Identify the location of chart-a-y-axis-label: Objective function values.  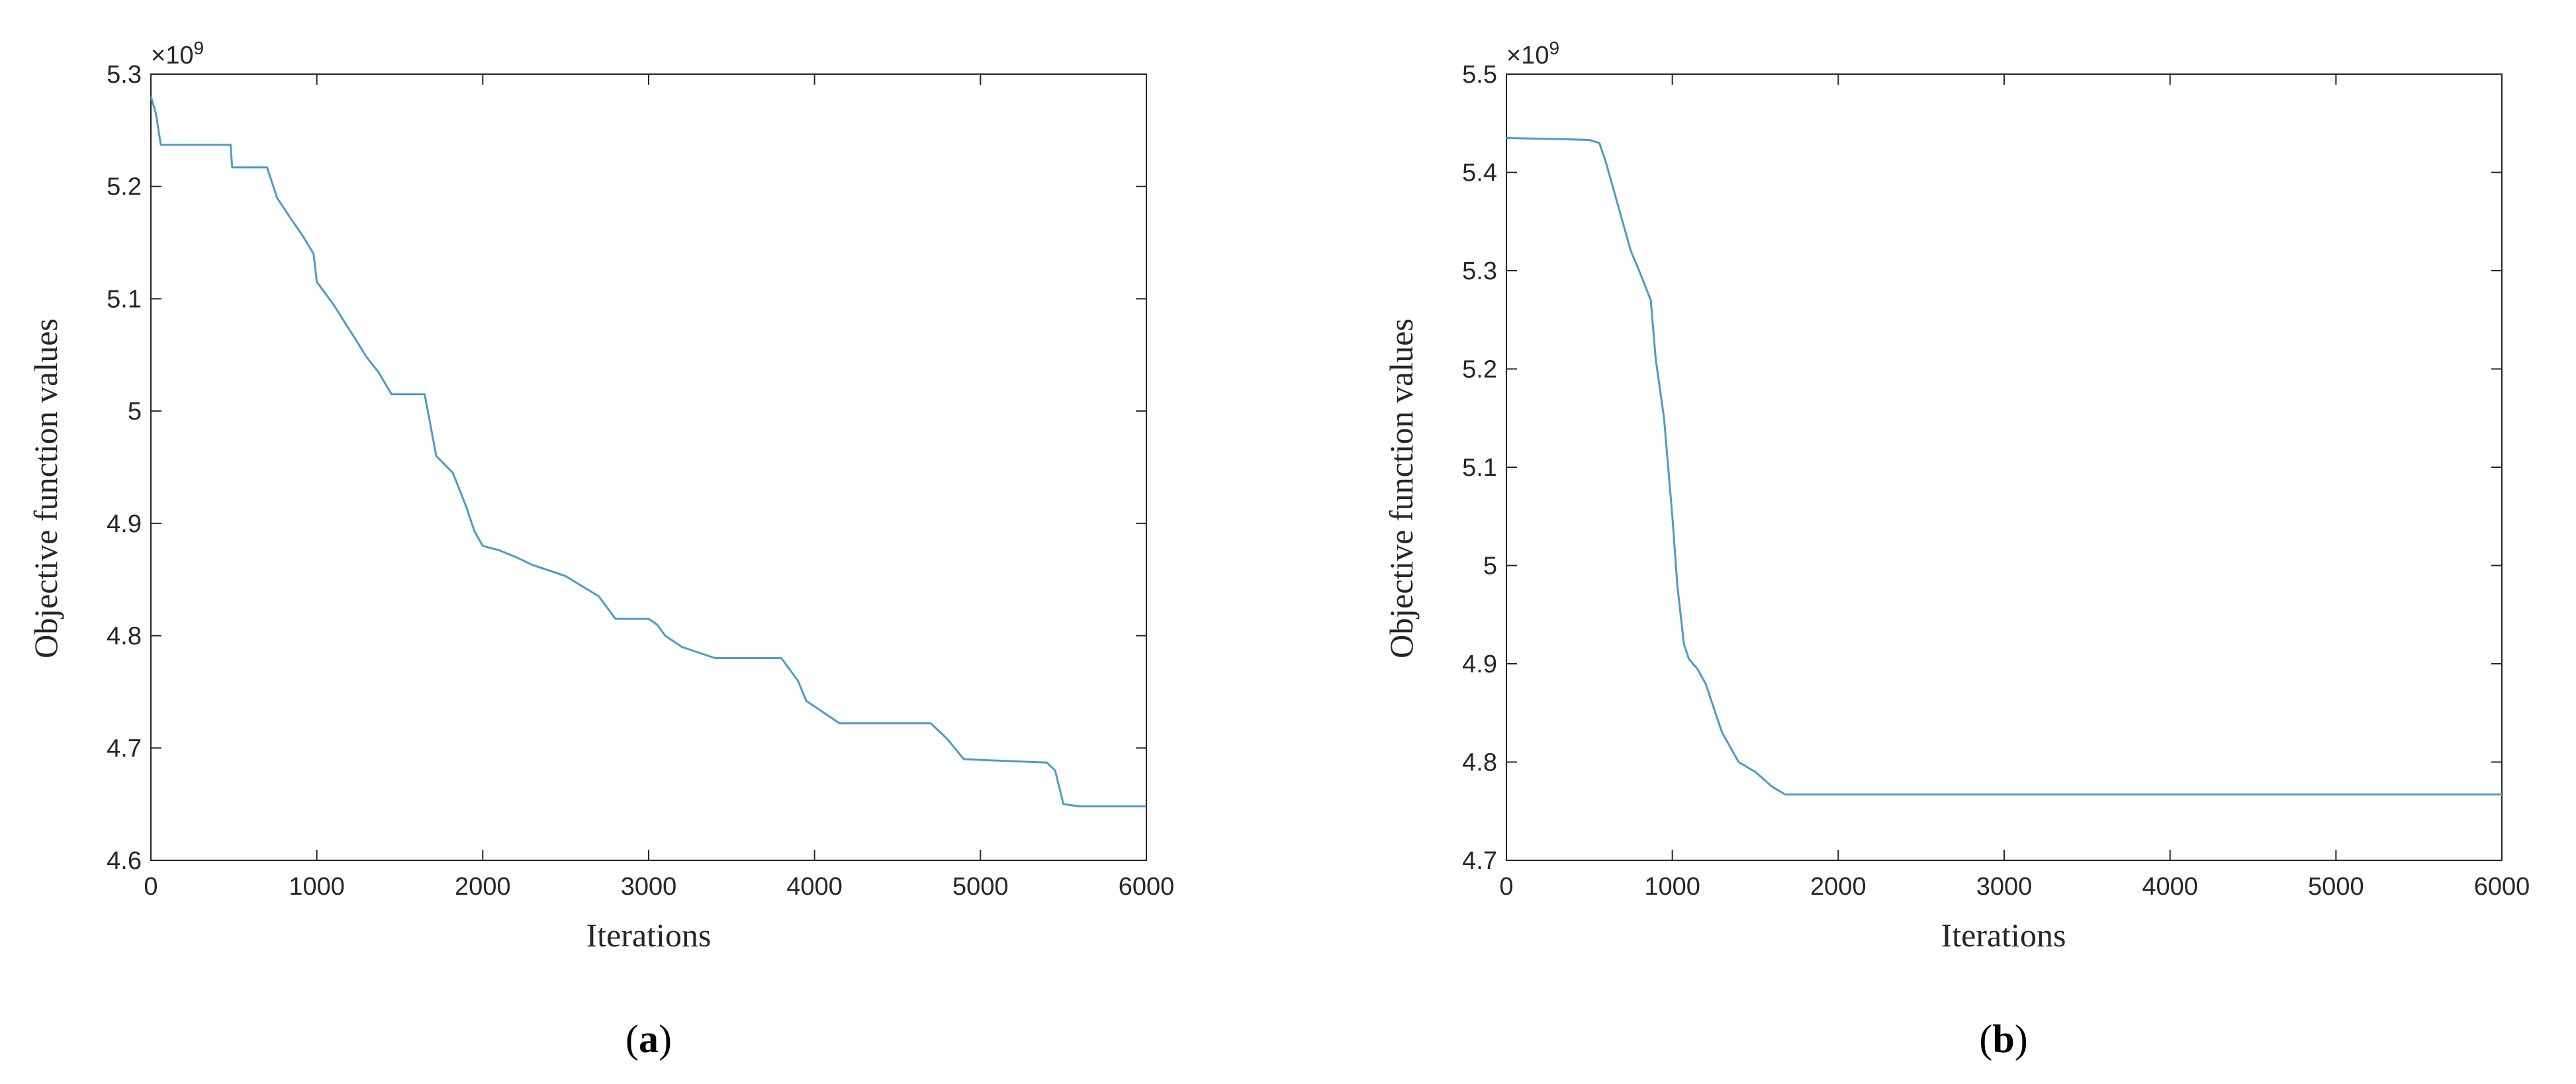
(46, 488).